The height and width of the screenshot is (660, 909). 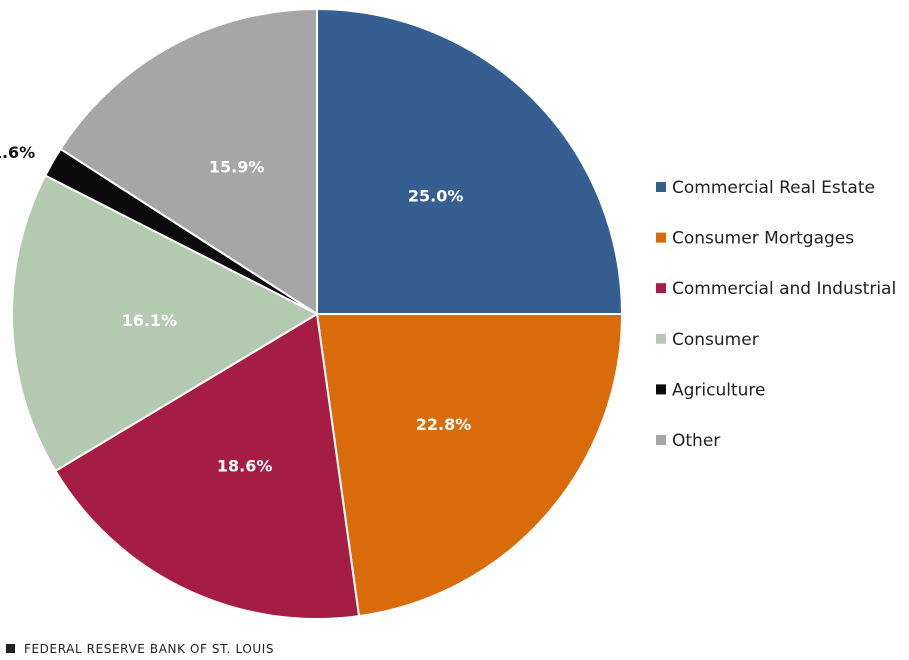 What do you see at coordinates (245, 465) in the screenshot?
I see `slice-label-commercial-and-industrial: 18.6%` at bounding box center [245, 465].